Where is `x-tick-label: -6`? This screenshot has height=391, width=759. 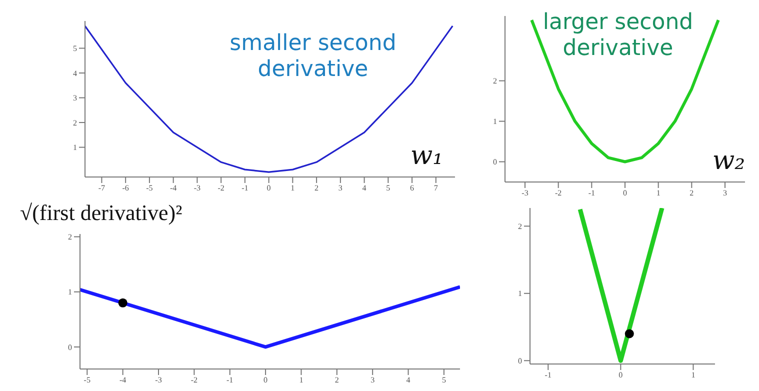
x-tick-label: -6 is located at coordinates (125, 188).